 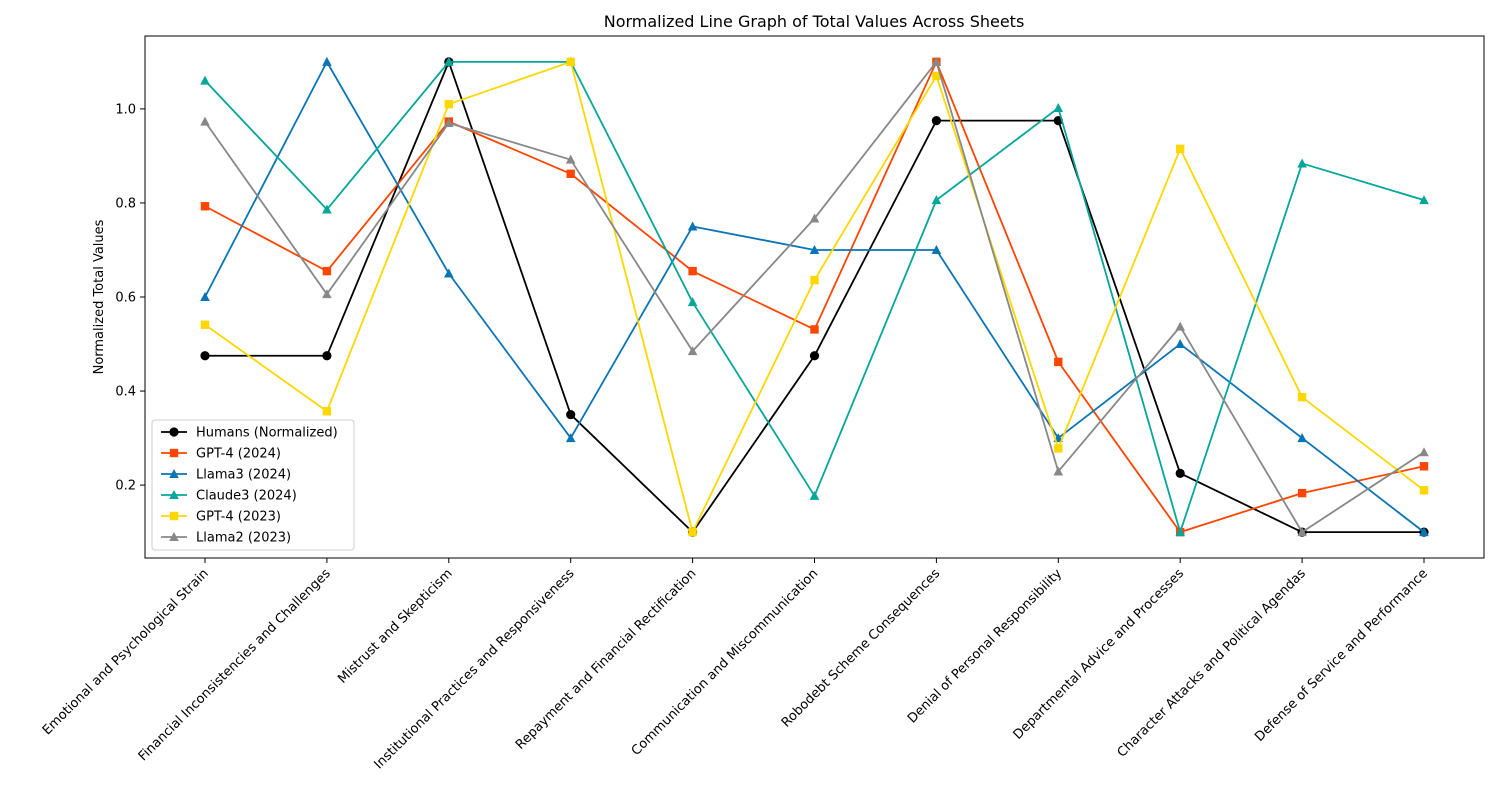 I want to click on legend-item-llama3-2024: Llama3 (2024), so click(x=226, y=475).